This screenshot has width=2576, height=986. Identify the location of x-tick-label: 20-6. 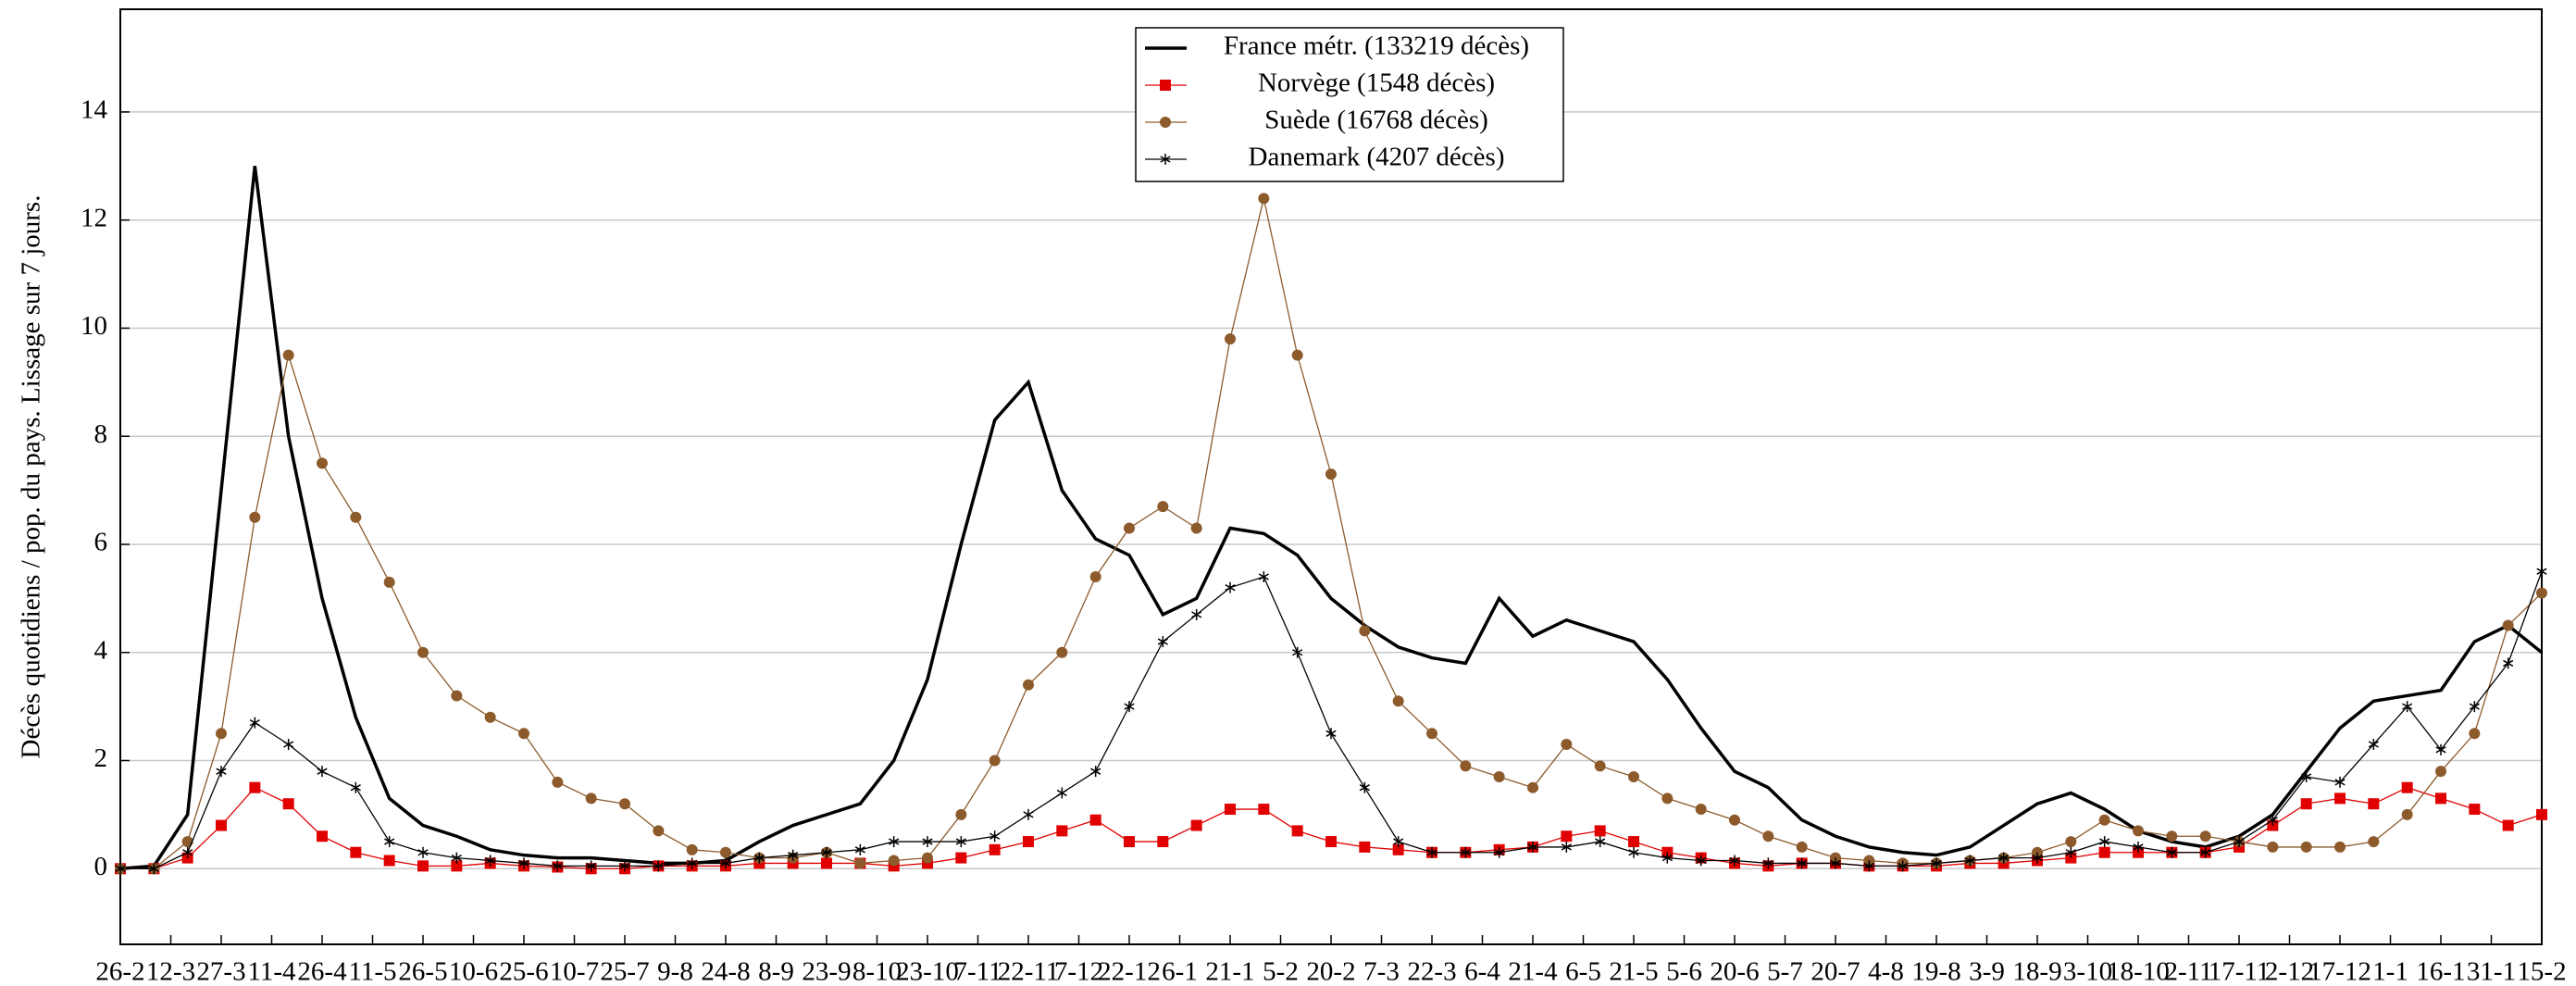
(1734, 972).